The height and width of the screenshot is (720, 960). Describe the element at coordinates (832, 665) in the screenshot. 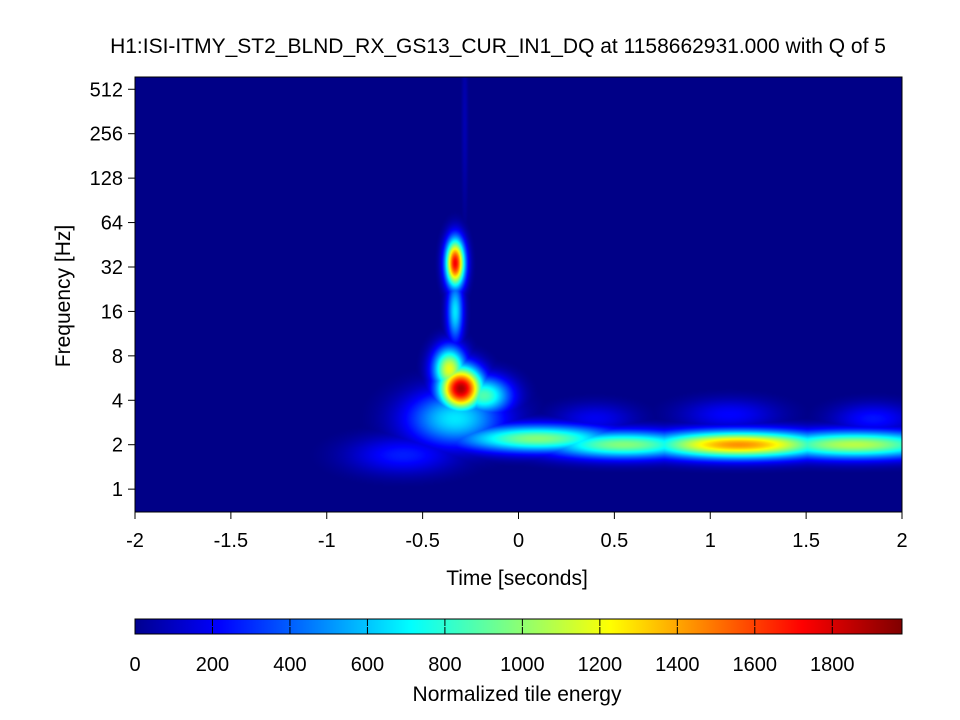

I see `colorbar-tick-label: 1800` at that location.